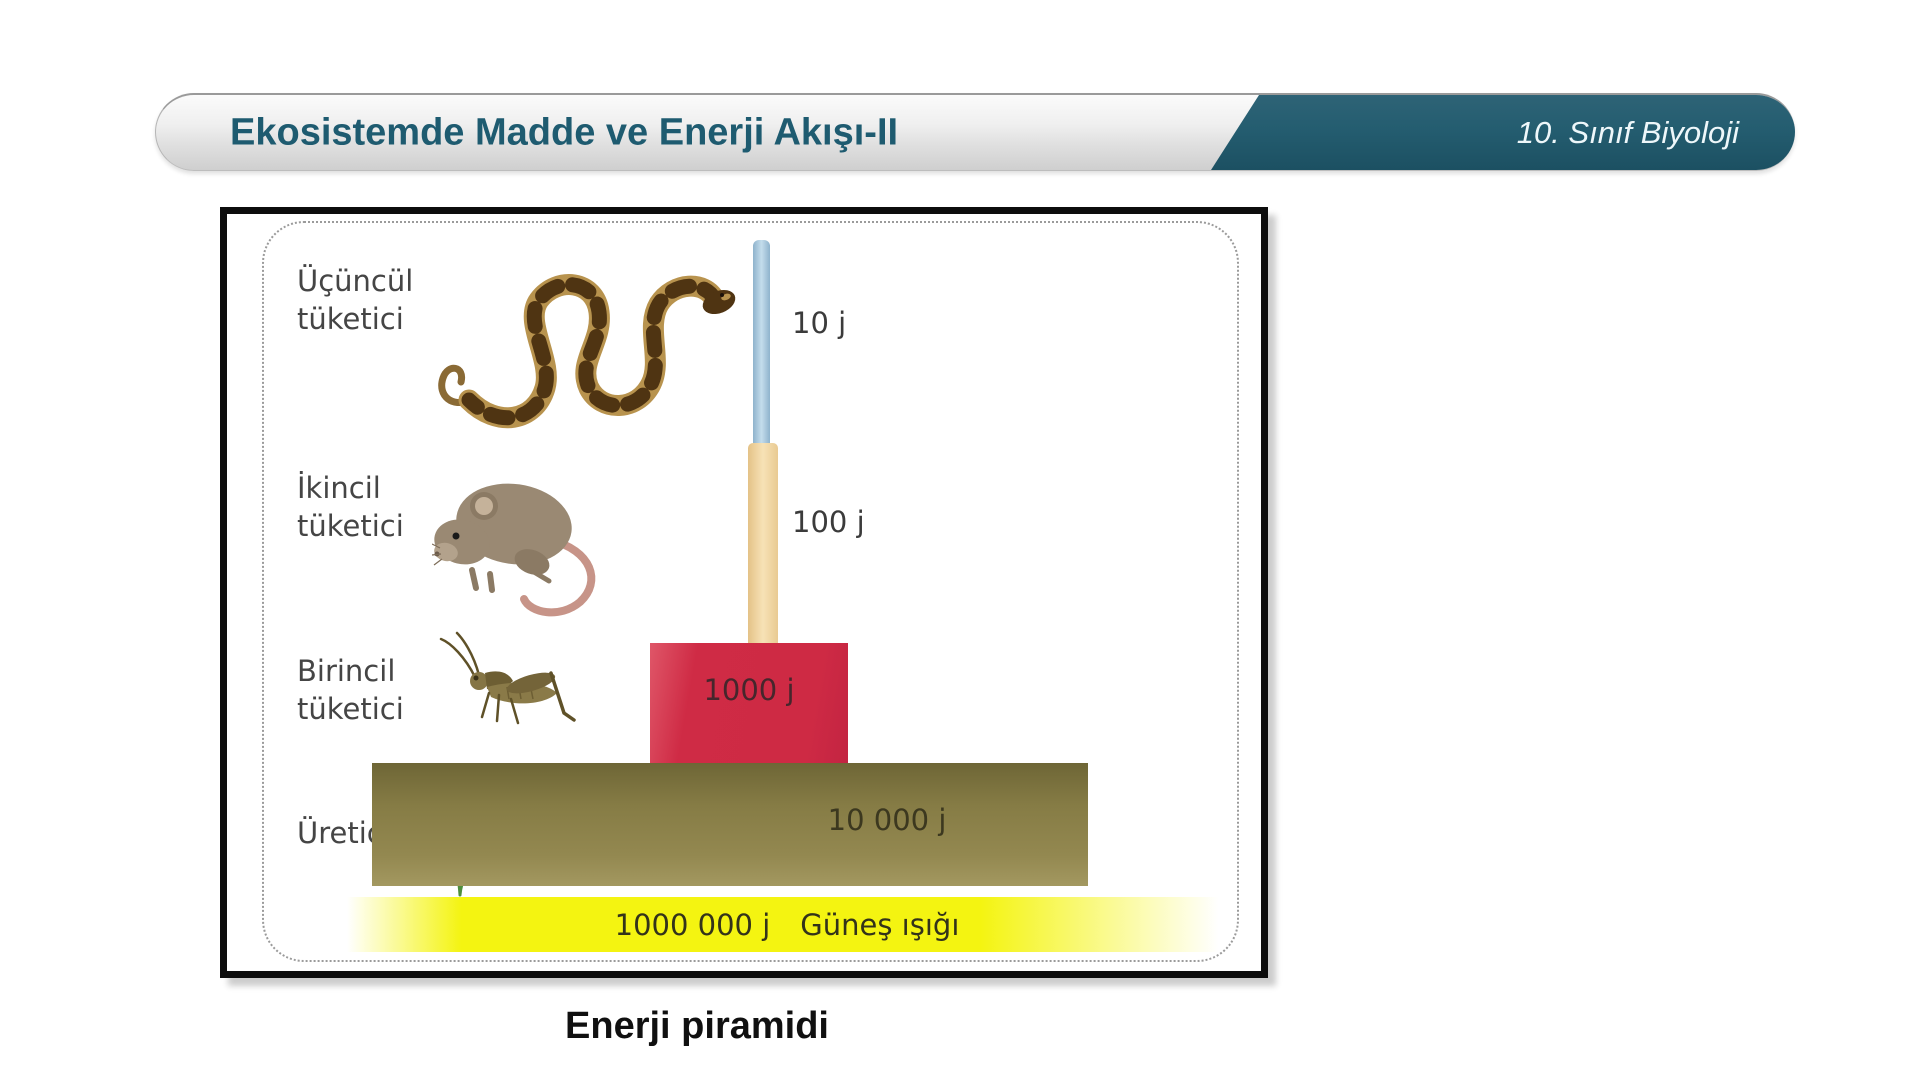 The height and width of the screenshot is (1080, 1920). I want to click on course-label: 10. Sınıf Biyoloji, so click(1627, 132).